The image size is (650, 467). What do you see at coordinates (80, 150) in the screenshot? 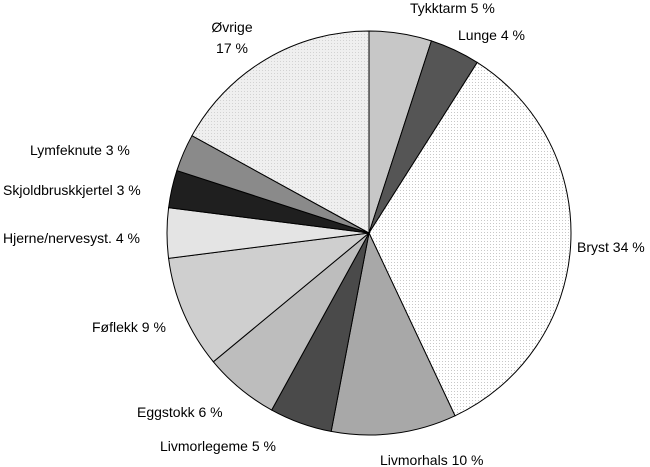
I see `slice-label-lymfeknute: Lymfeknute 3 %` at bounding box center [80, 150].